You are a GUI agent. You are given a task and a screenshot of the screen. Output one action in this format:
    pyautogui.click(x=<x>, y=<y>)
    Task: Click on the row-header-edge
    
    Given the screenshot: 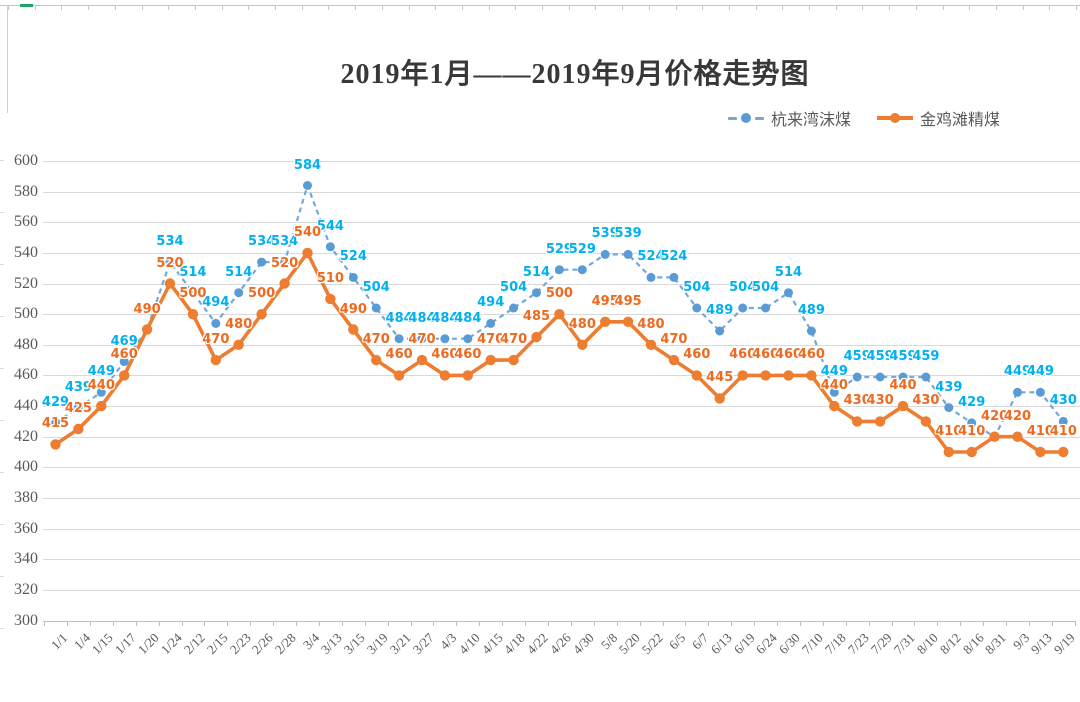 What is the action you would take?
    pyautogui.click(x=7, y=59)
    